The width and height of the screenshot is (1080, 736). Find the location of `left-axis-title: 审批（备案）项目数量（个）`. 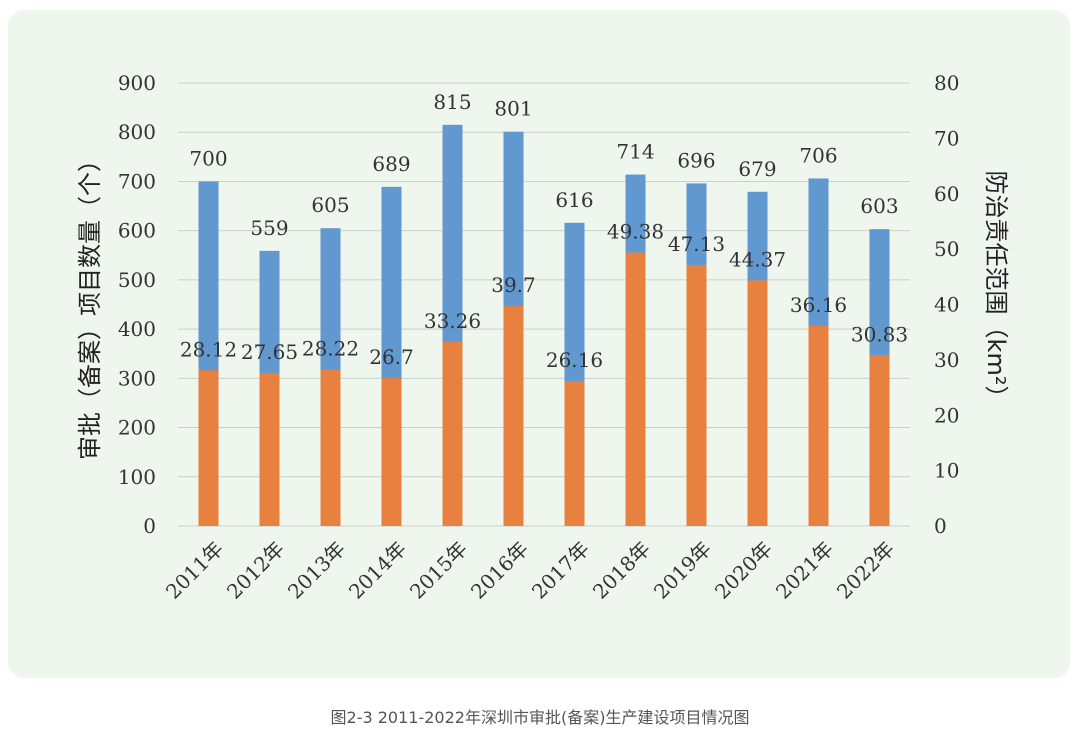

left-axis-title: 审批（备案）项目数量（个） is located at coordinates (90, 304).